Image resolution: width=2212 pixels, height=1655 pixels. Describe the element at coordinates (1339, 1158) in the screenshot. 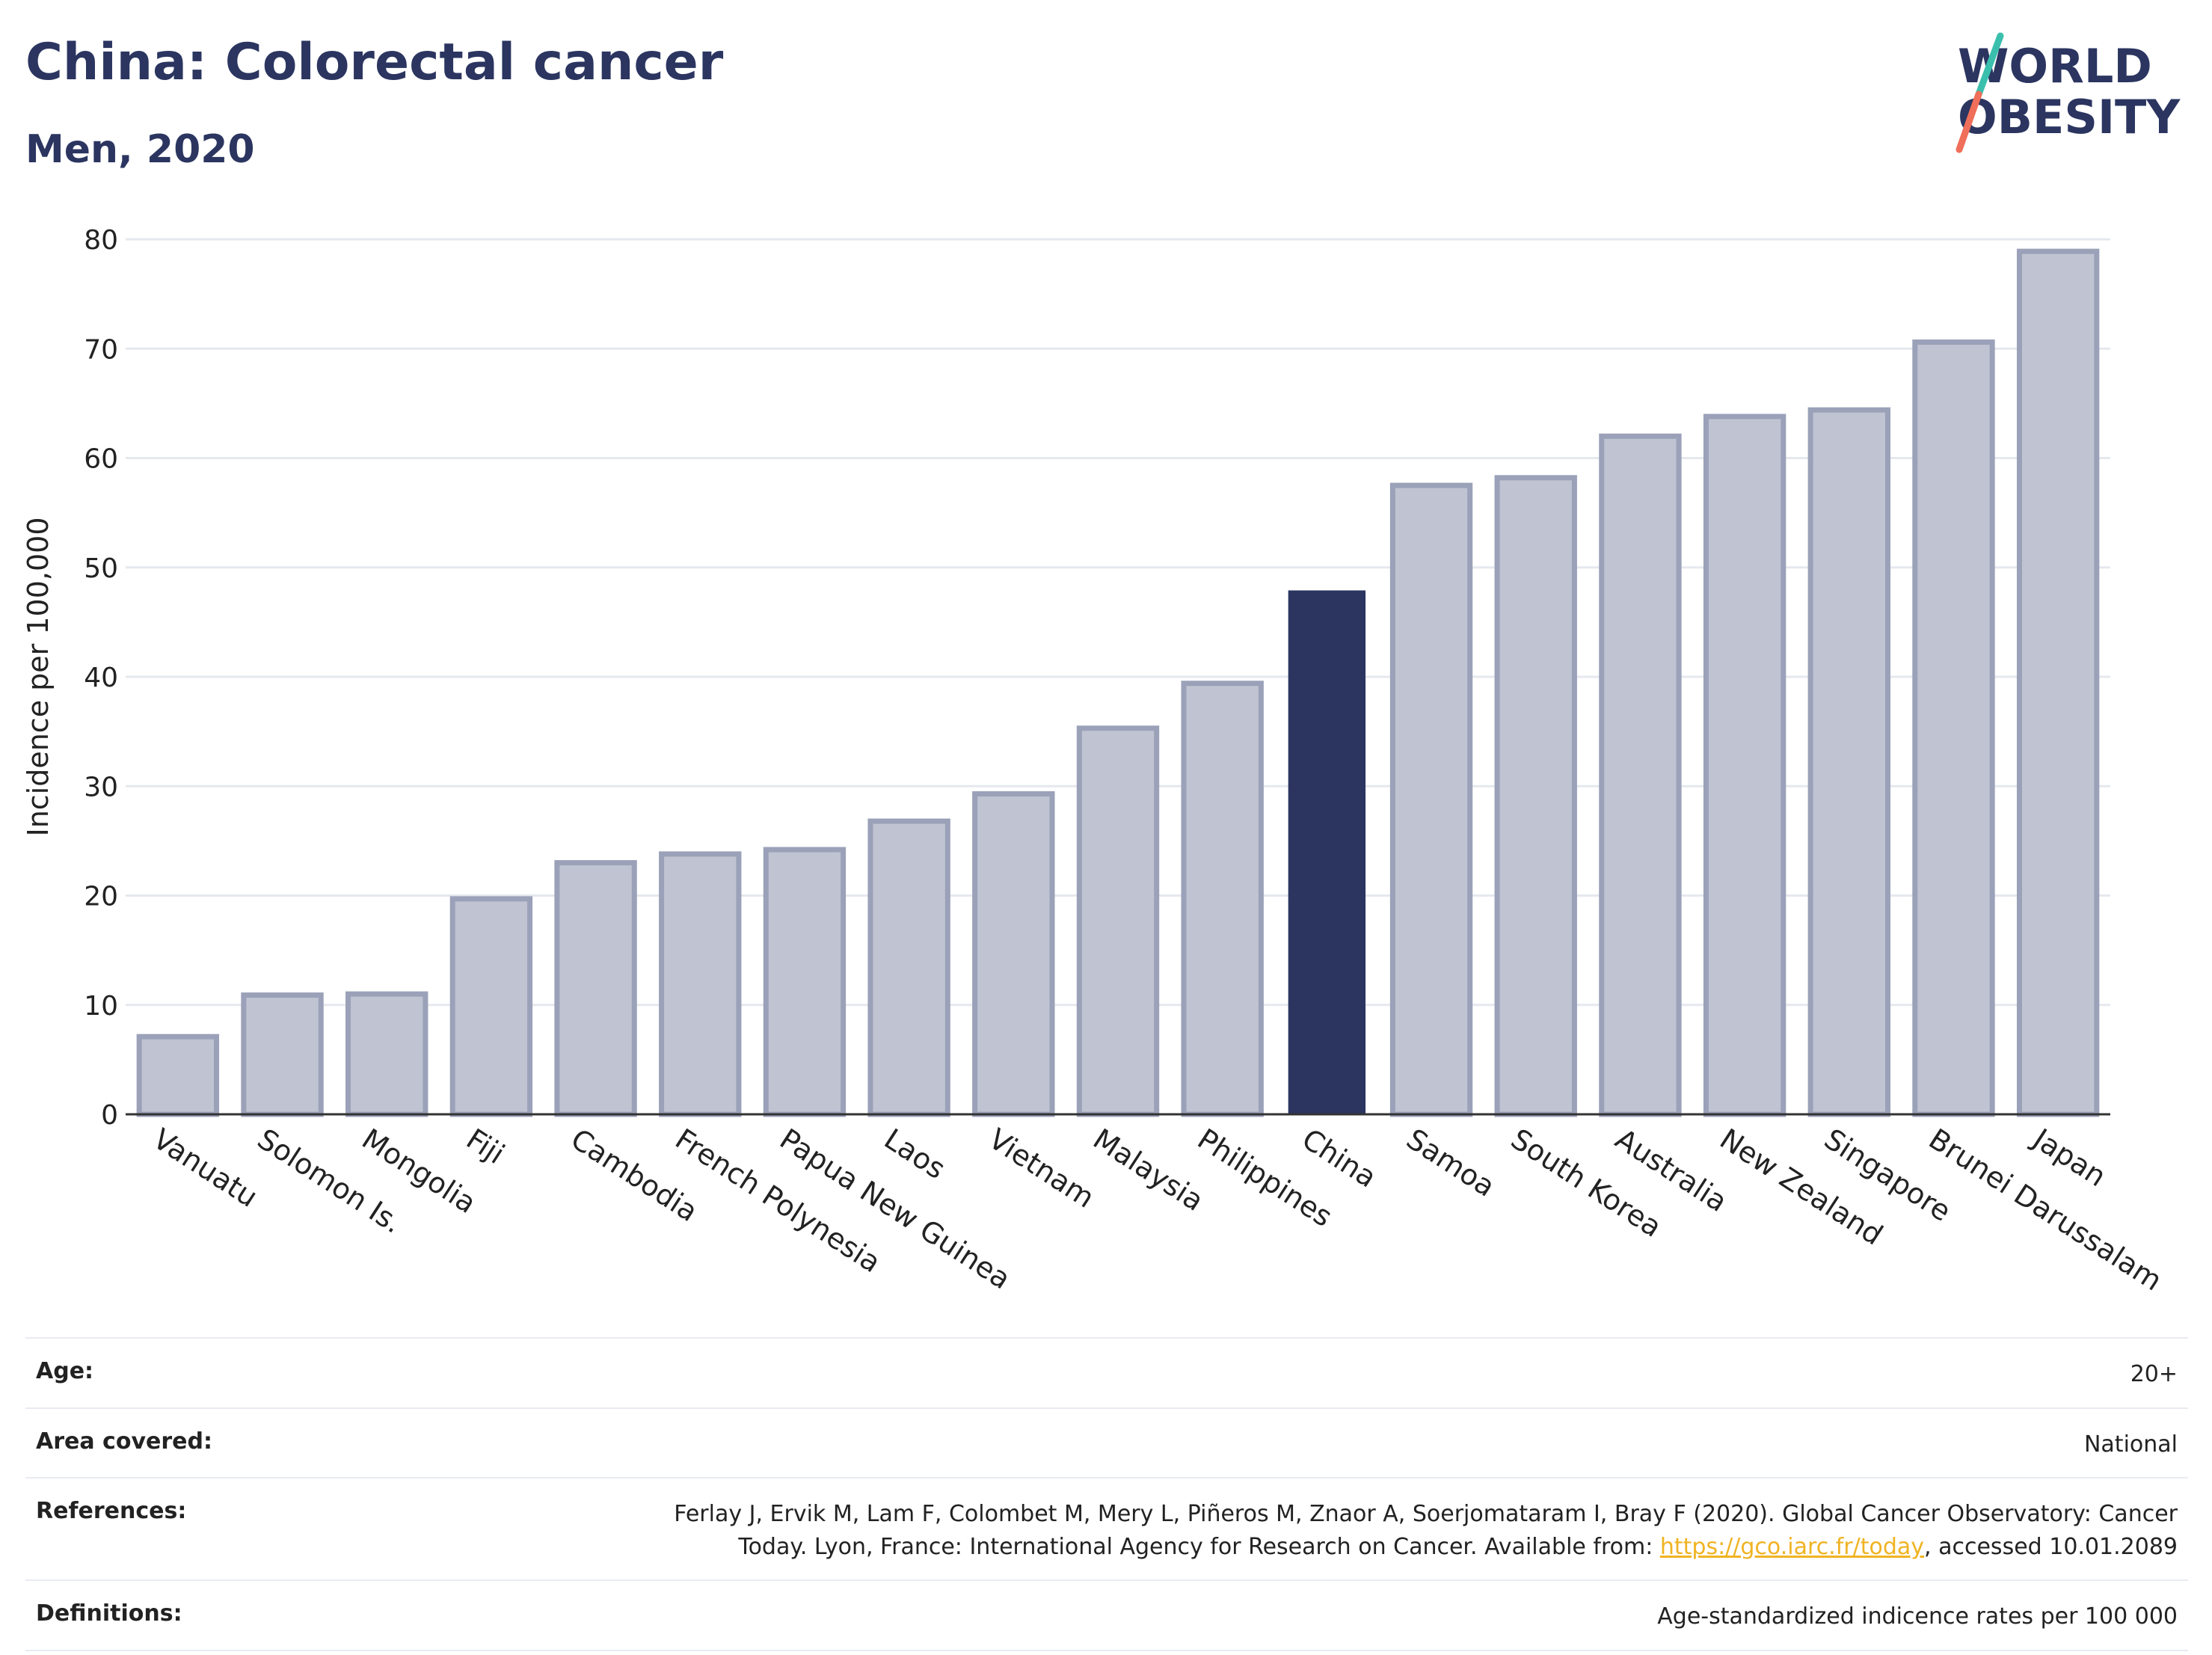

I see `x-tick-label: China` at that location.